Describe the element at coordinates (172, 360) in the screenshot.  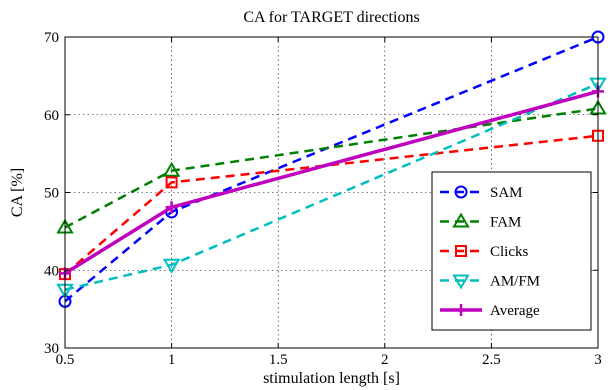
I see `x-tick-label: 1` at that location.